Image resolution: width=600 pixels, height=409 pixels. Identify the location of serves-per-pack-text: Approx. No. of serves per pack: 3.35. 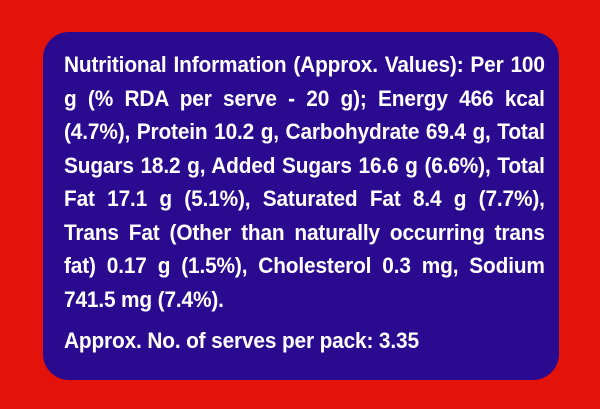
(241, 340).